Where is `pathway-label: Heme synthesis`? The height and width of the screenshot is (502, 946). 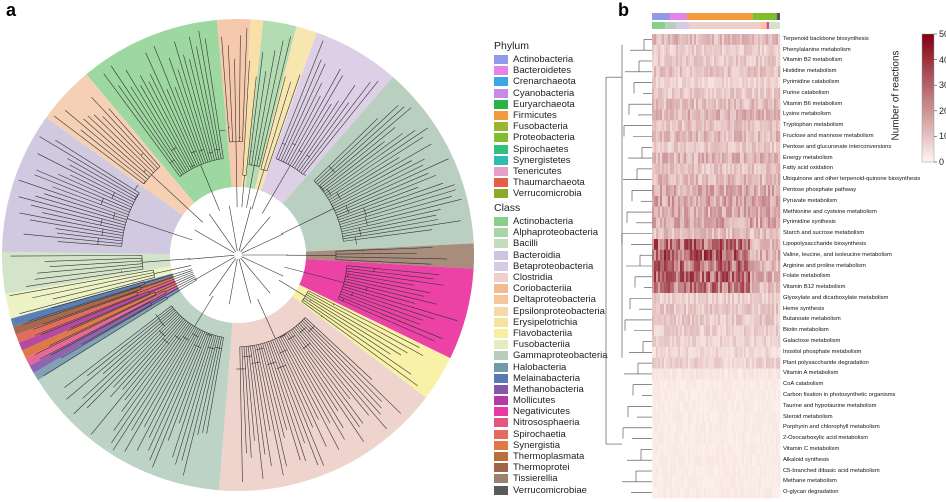
pathway-label: Heme synthesis is located at coordinates (804, 308).